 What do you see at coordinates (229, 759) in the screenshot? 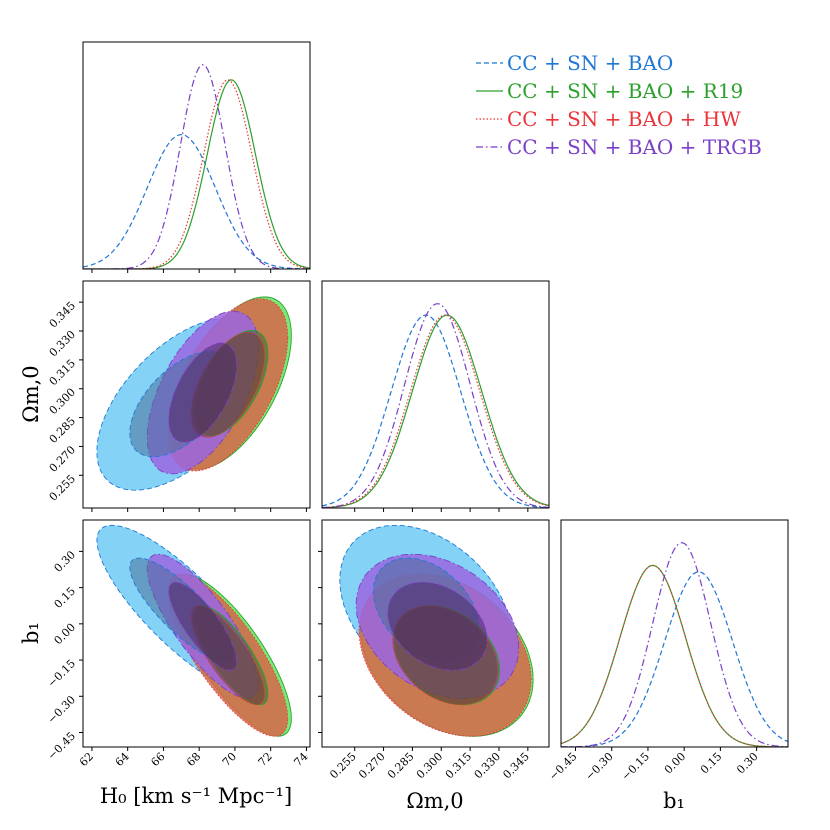
I see `xtick-label-H0-4: 70` at bounding box center [229, 759].